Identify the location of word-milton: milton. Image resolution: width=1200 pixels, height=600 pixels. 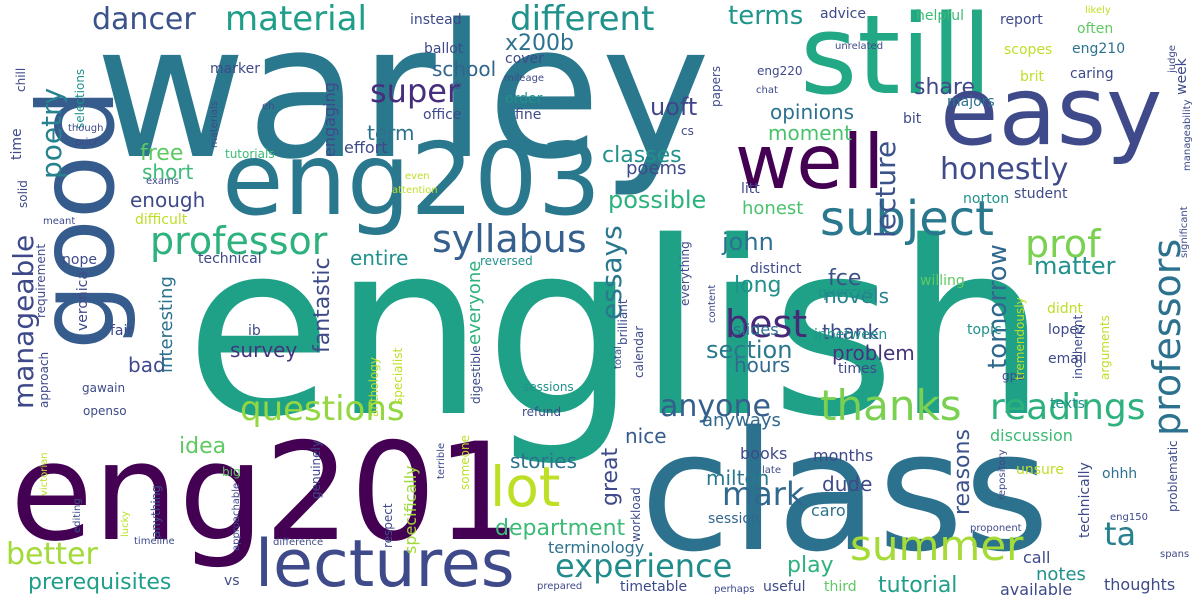
(738, 478).